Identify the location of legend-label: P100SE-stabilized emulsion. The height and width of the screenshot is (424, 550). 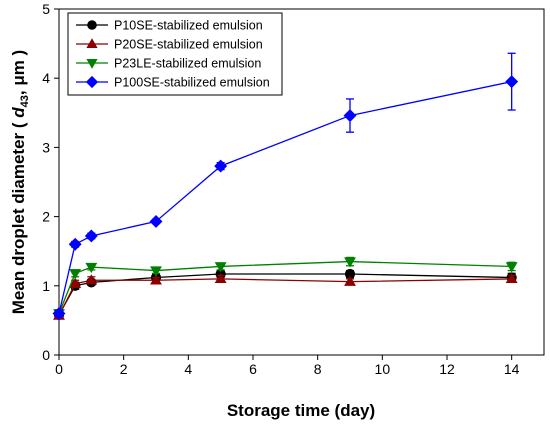
(192, 83).